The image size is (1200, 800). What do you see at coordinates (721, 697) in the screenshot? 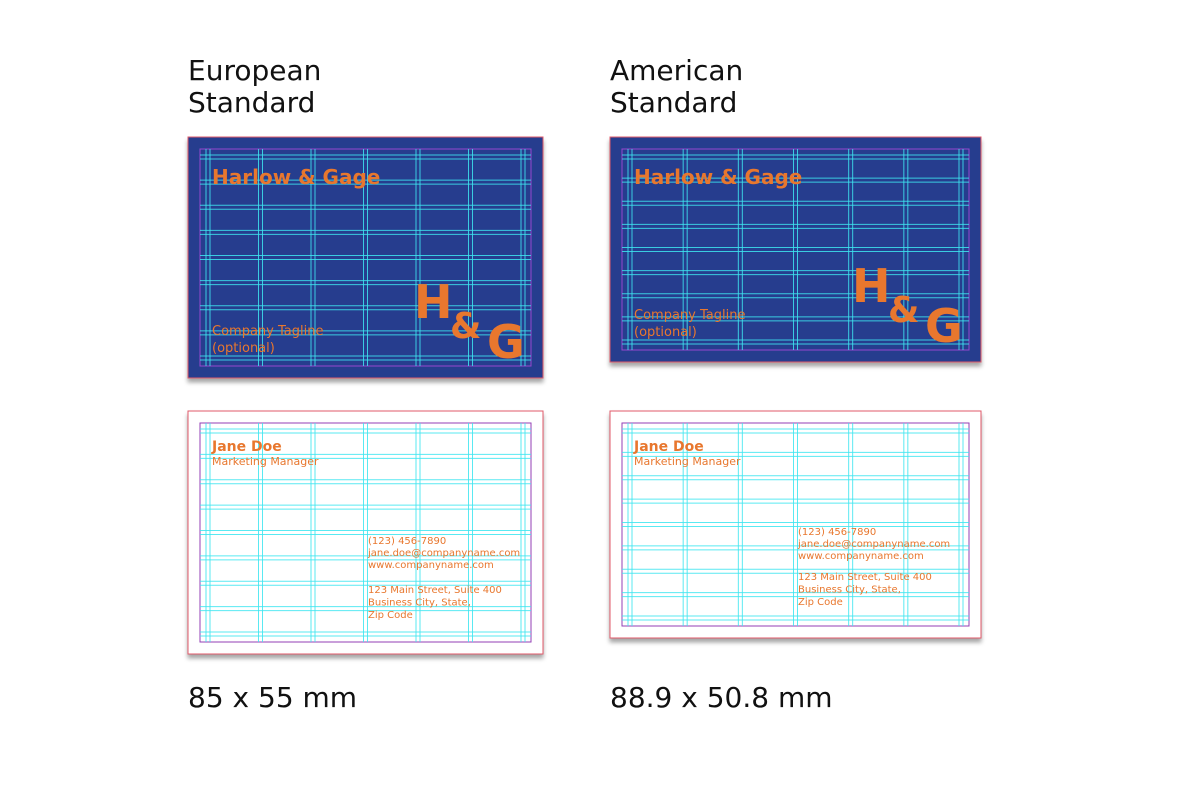
I see `size-label: 88.9 x 50.8 mm` at bounding box center [721, 697].